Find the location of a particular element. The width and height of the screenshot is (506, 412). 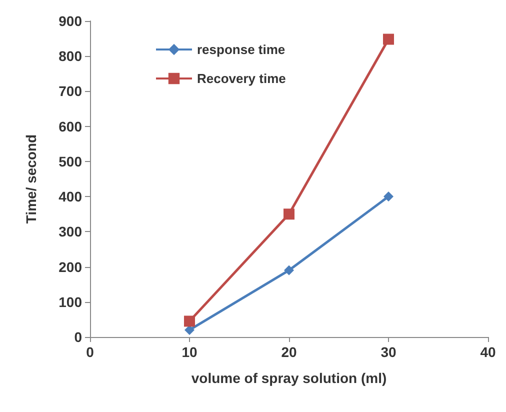

x-tick-label: 0 is located at coordinates (90, 352).